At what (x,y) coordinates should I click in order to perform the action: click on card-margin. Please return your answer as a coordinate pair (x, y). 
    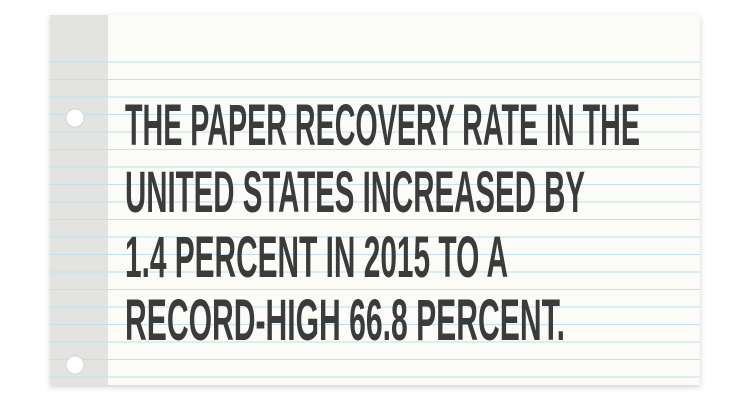
    Looking at the image, I should click on (79, 200).